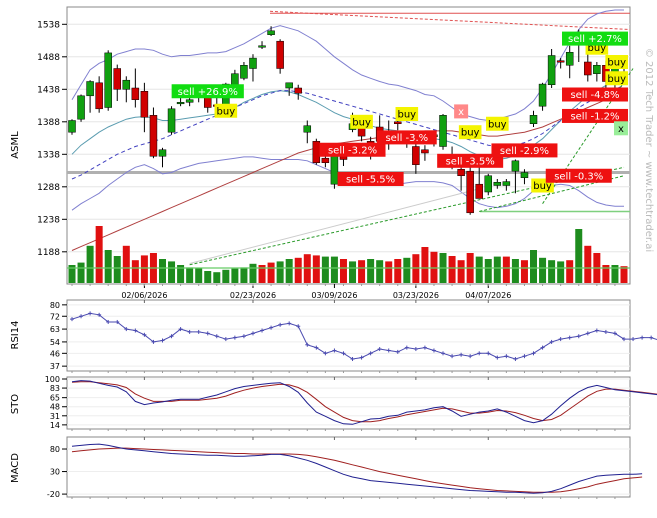 The height and width of the screenshot is (518, 657). I want to click on rsi-tick-label: 46, so click(55, 353).